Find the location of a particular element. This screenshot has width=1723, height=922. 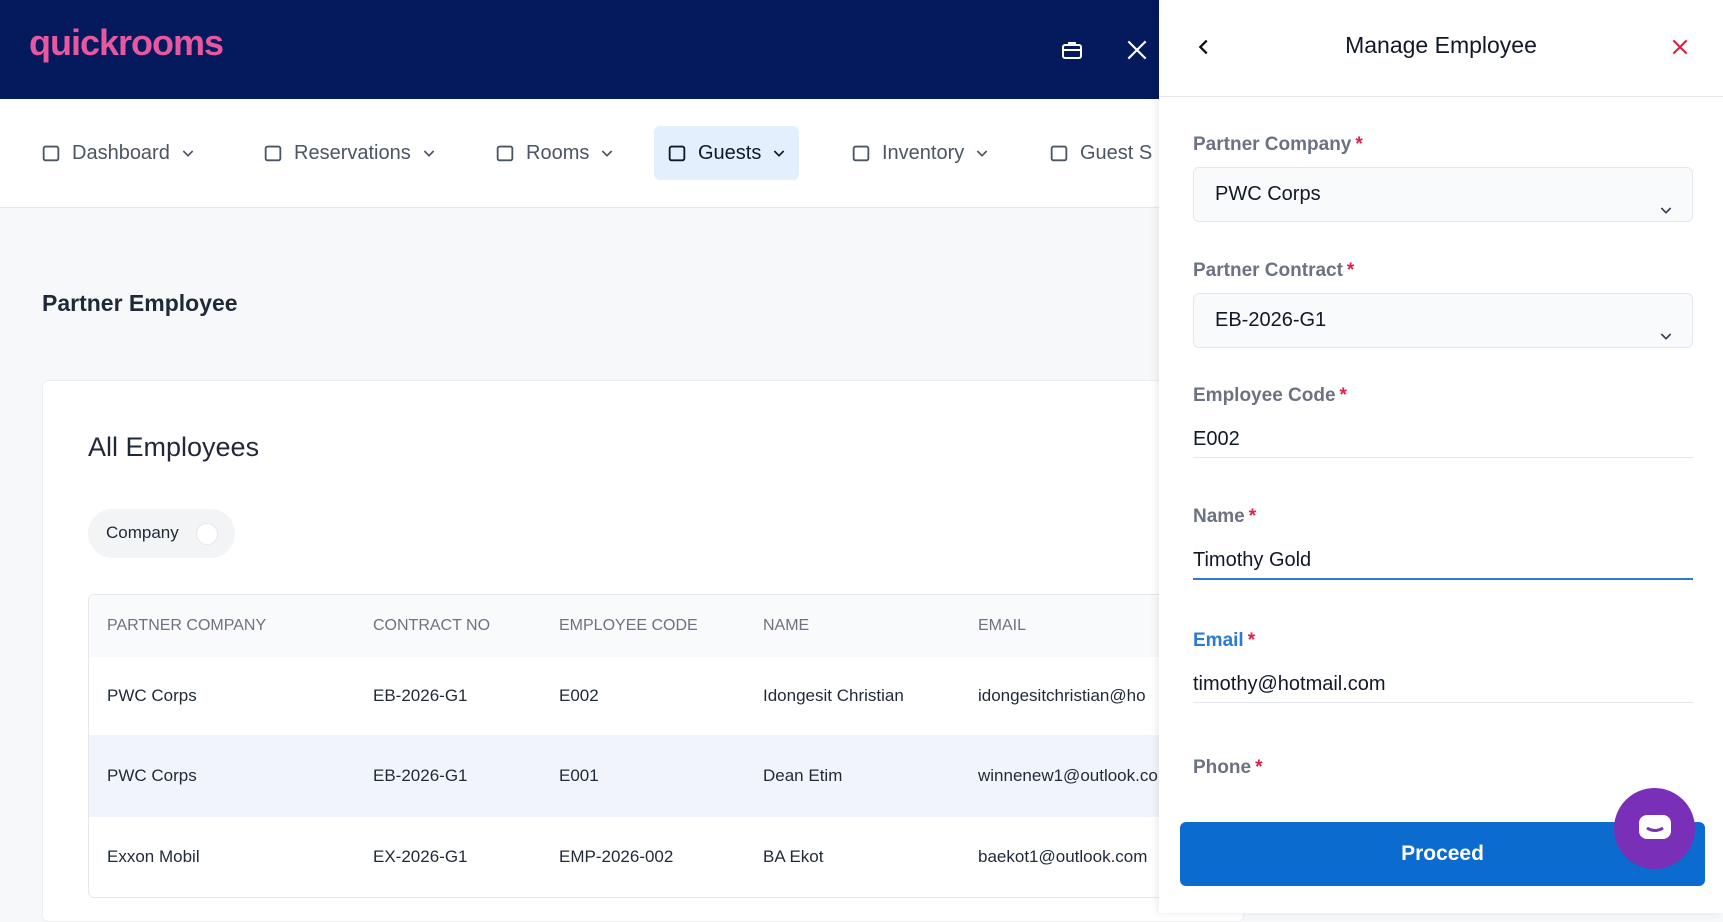

table-cell: winnenew1@outlook.co is located at coordinates (1068, 775).